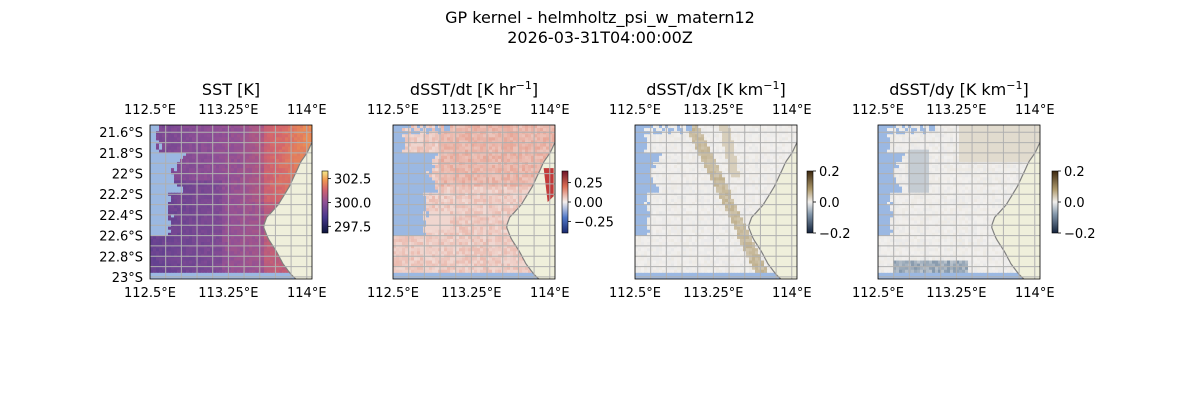 The height and width of the screenshot is (400, 1200). What do you see at coordinates (127, 278) in the screenshot?
I see `y-tick-label: 23°S` at bounding box center [127, 278].